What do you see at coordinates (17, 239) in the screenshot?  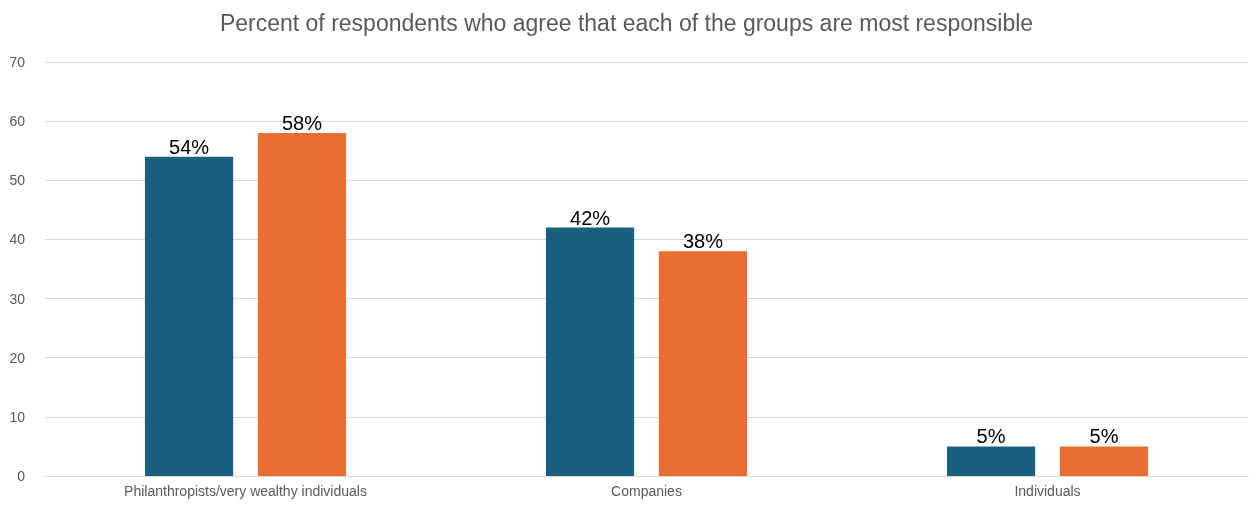 I see `y-tick-label: 40` at bounding box center [17, 239].